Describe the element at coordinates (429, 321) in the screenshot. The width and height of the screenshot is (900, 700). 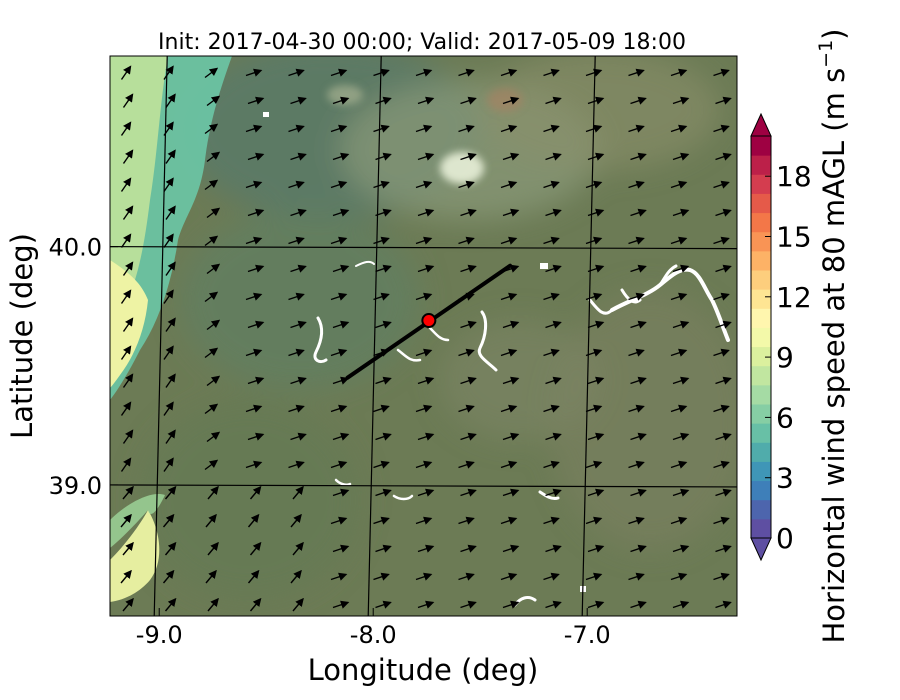
I see `site-marker` at that location.